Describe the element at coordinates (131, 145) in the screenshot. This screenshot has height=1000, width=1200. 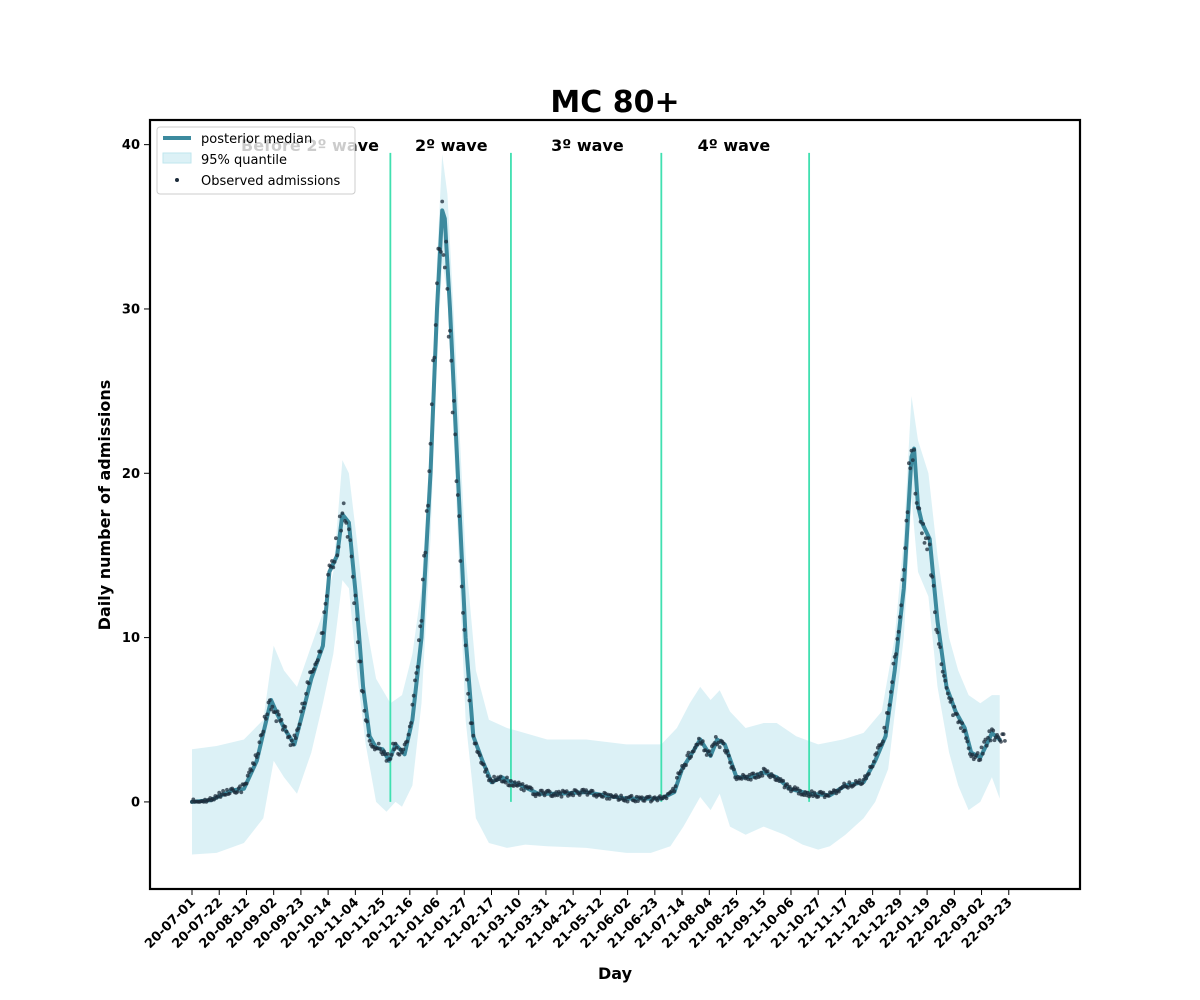
I see `y-tick-label: 40` at that location.